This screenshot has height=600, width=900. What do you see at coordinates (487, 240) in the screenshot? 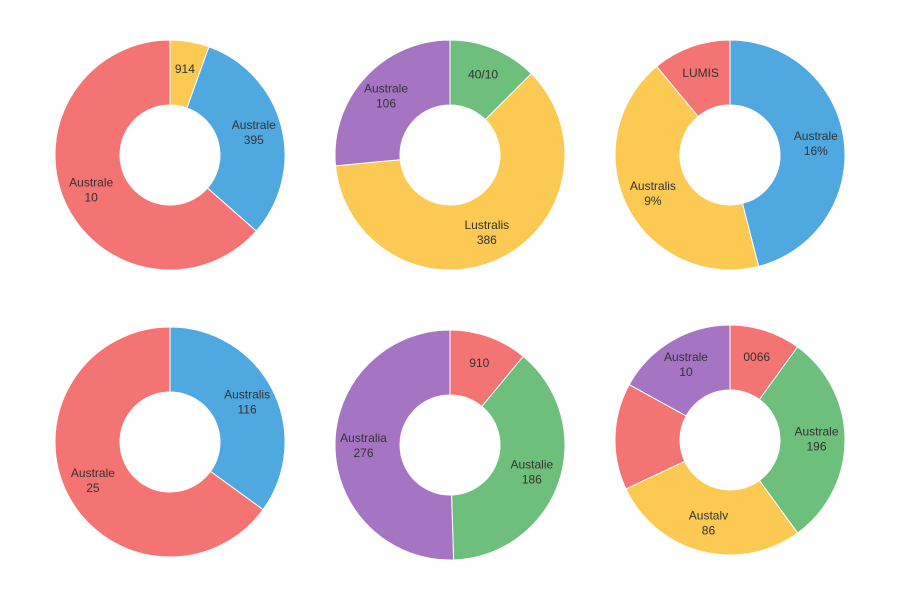
I see `slice-label: 386` at bounding box center [487, 240].